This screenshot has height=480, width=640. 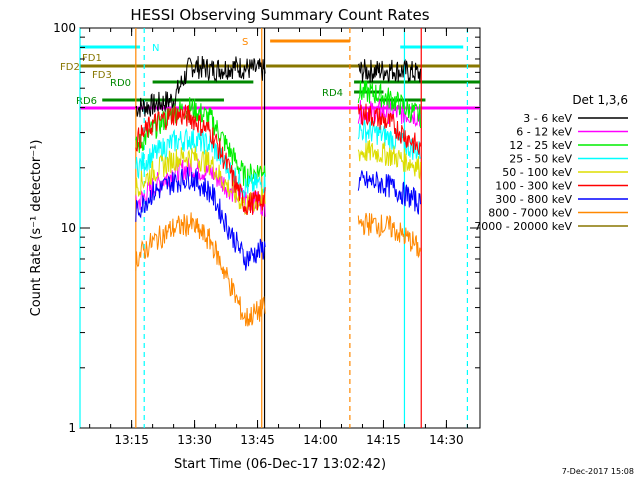 I want to click on chart-title: HESSI Observing Summary Count Rates, so click(x=279, y=15).